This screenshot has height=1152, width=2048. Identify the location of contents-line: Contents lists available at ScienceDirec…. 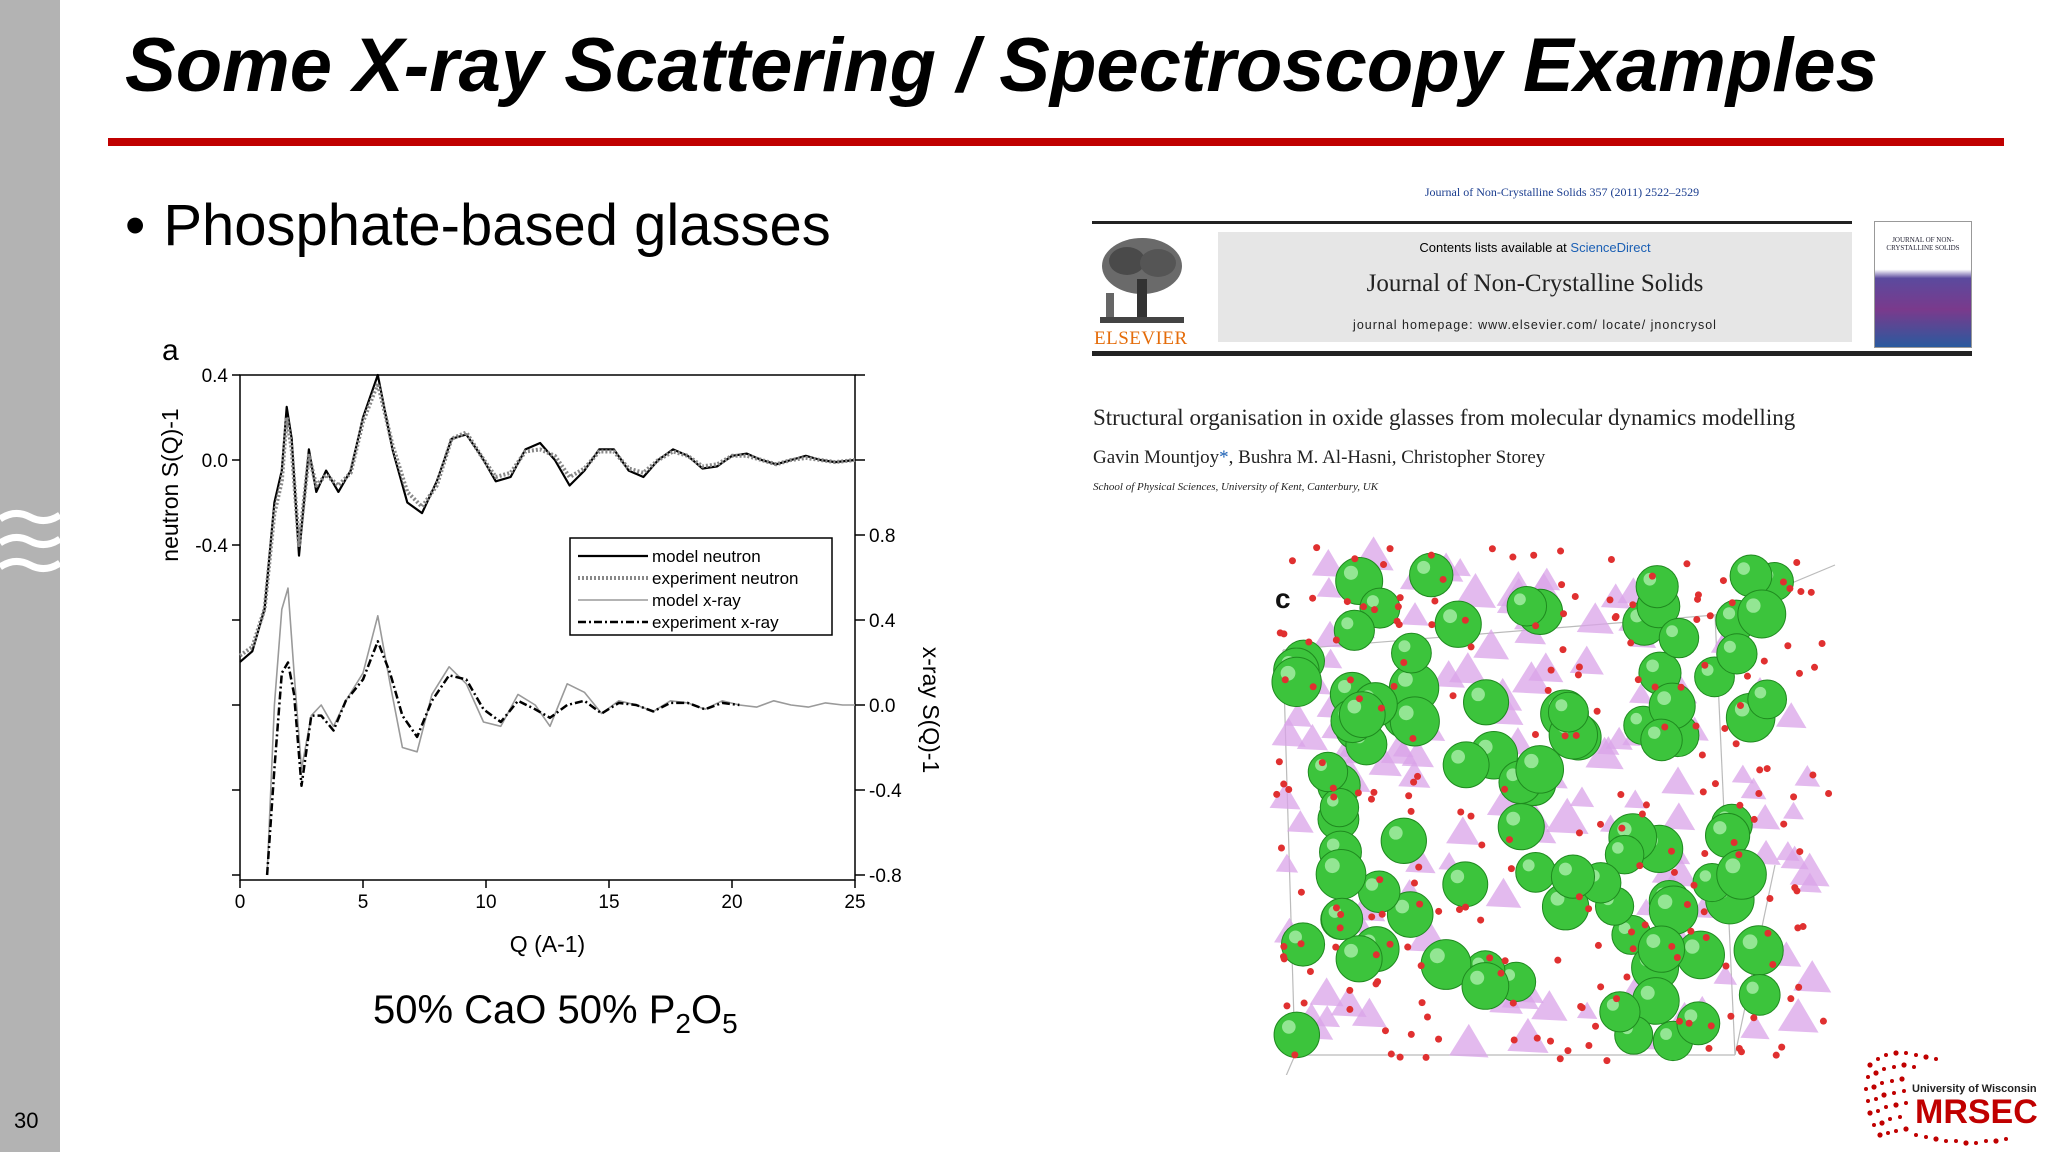
(1535, 247).